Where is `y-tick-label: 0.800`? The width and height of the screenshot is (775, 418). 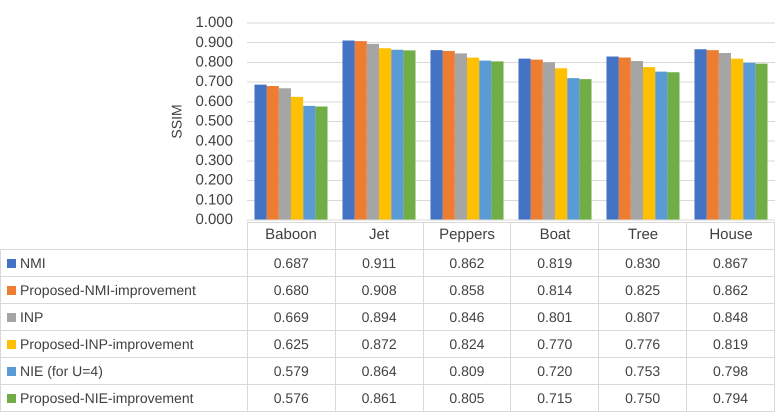
y-tick-label: 0.800 is located at coordinates (214, 62).